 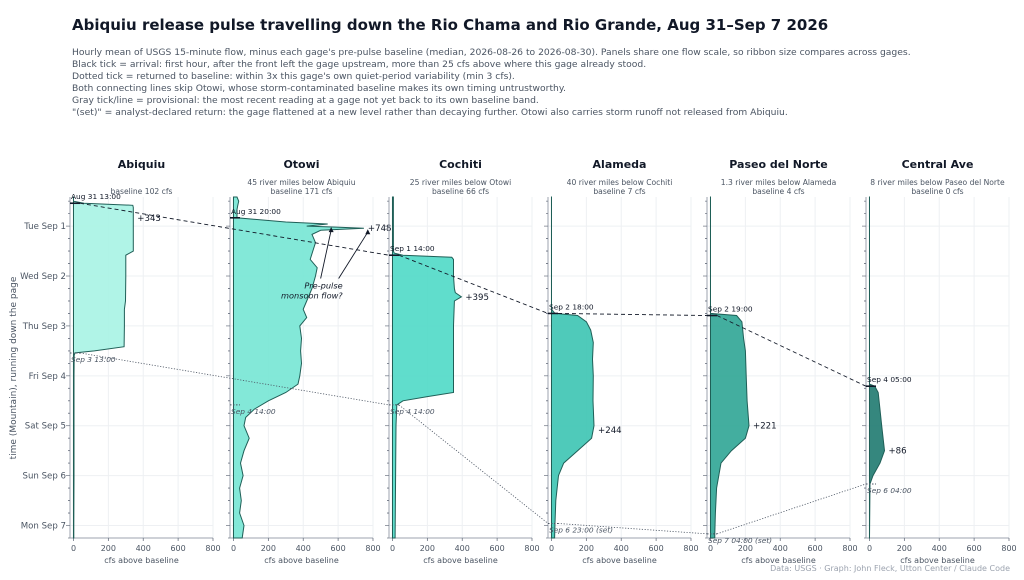 What do you see at coordinates (323, 285) in the screenshot?
I see `annotation-text: Pre-pulse` at bounding box center [323, 285].